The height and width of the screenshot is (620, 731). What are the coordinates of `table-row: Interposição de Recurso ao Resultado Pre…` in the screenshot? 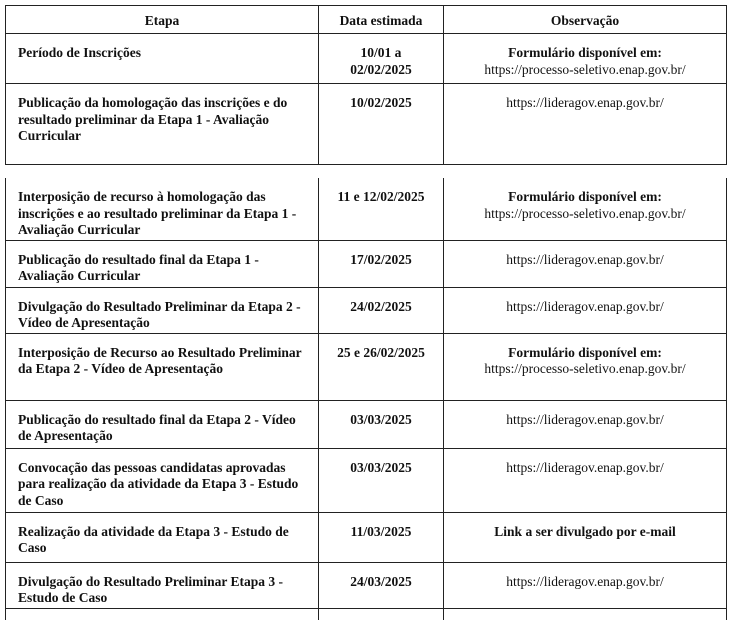 It's located at (366, 366).